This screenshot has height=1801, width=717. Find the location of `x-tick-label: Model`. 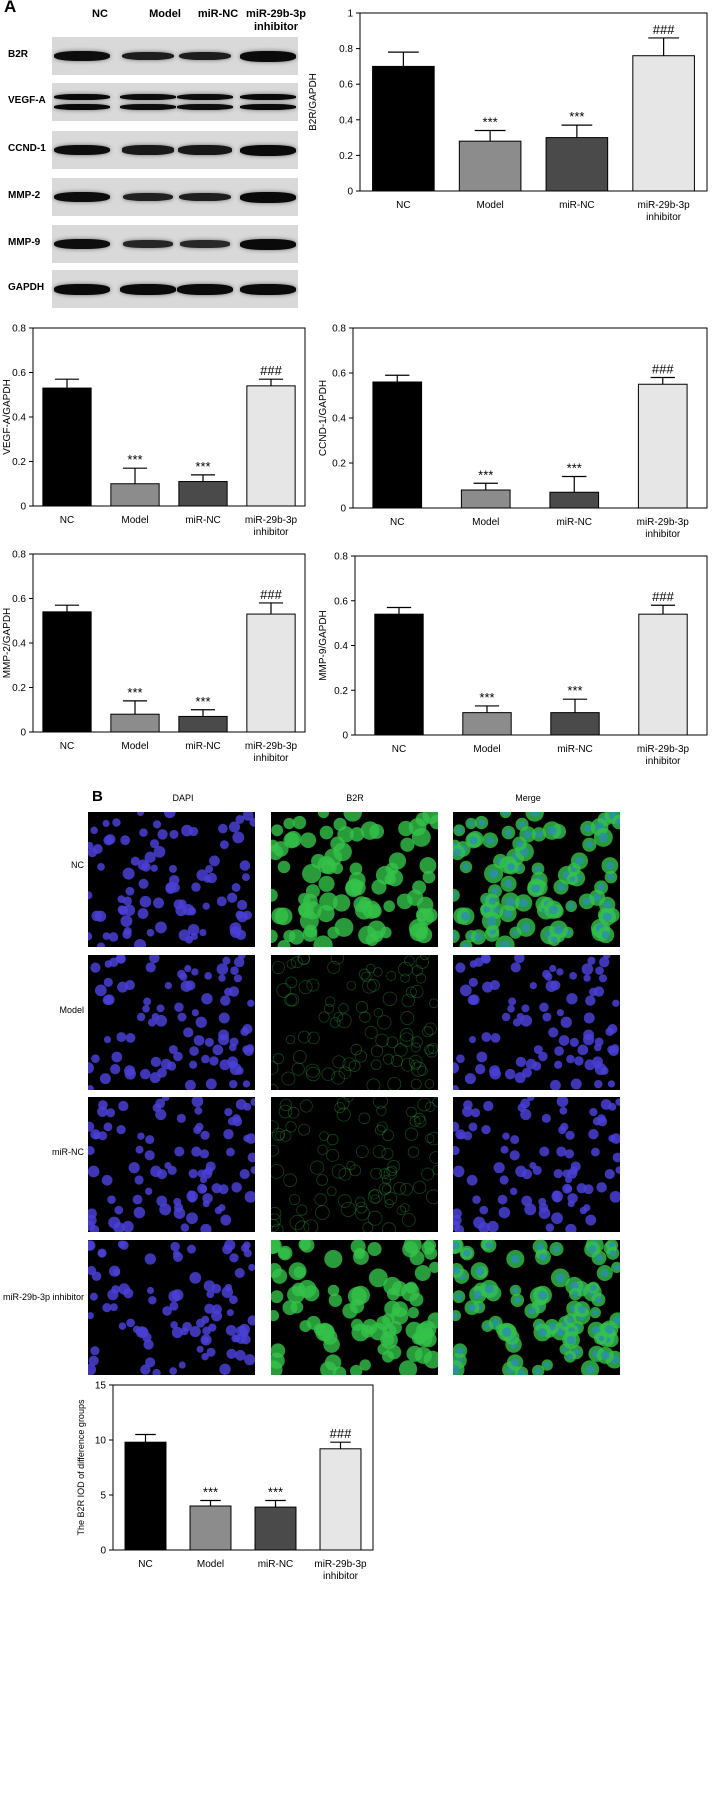

x-tick-label: Model is located at coordinates (210, 1564).